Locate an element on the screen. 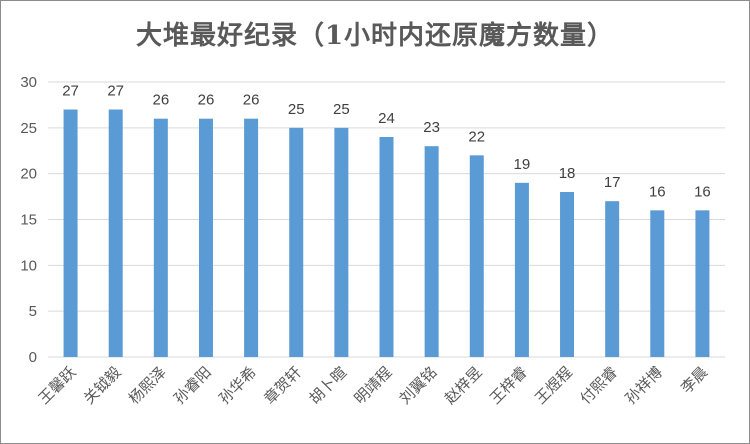  chart-title: 大堆最好纪录（1小时内还原魔方数量） is located at coordinates (375, 36).